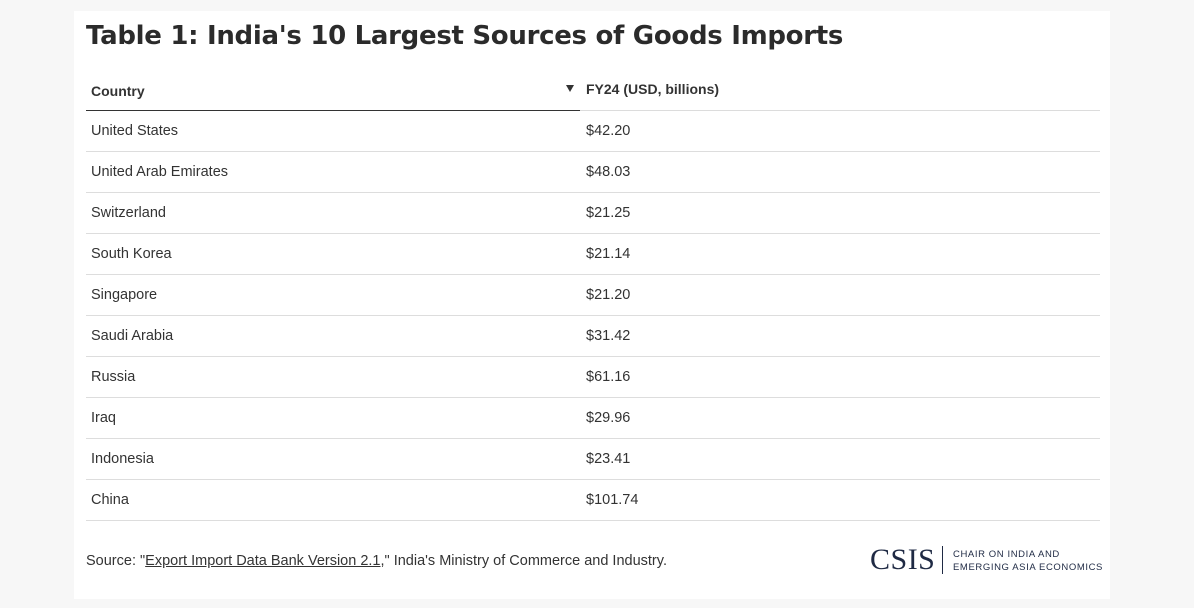 This screenshot has width=1194, height=608. I want to click on value-cell: $42.20, so click(608, 131).